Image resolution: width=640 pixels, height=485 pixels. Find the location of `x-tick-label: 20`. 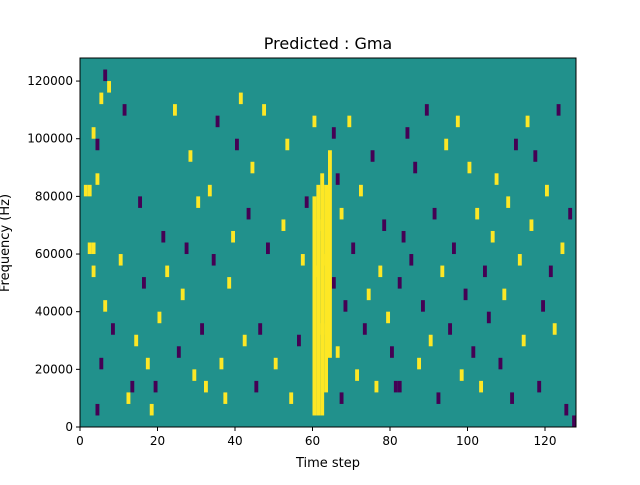

x-tick-label: 20 is located at coordinates (157, 441).